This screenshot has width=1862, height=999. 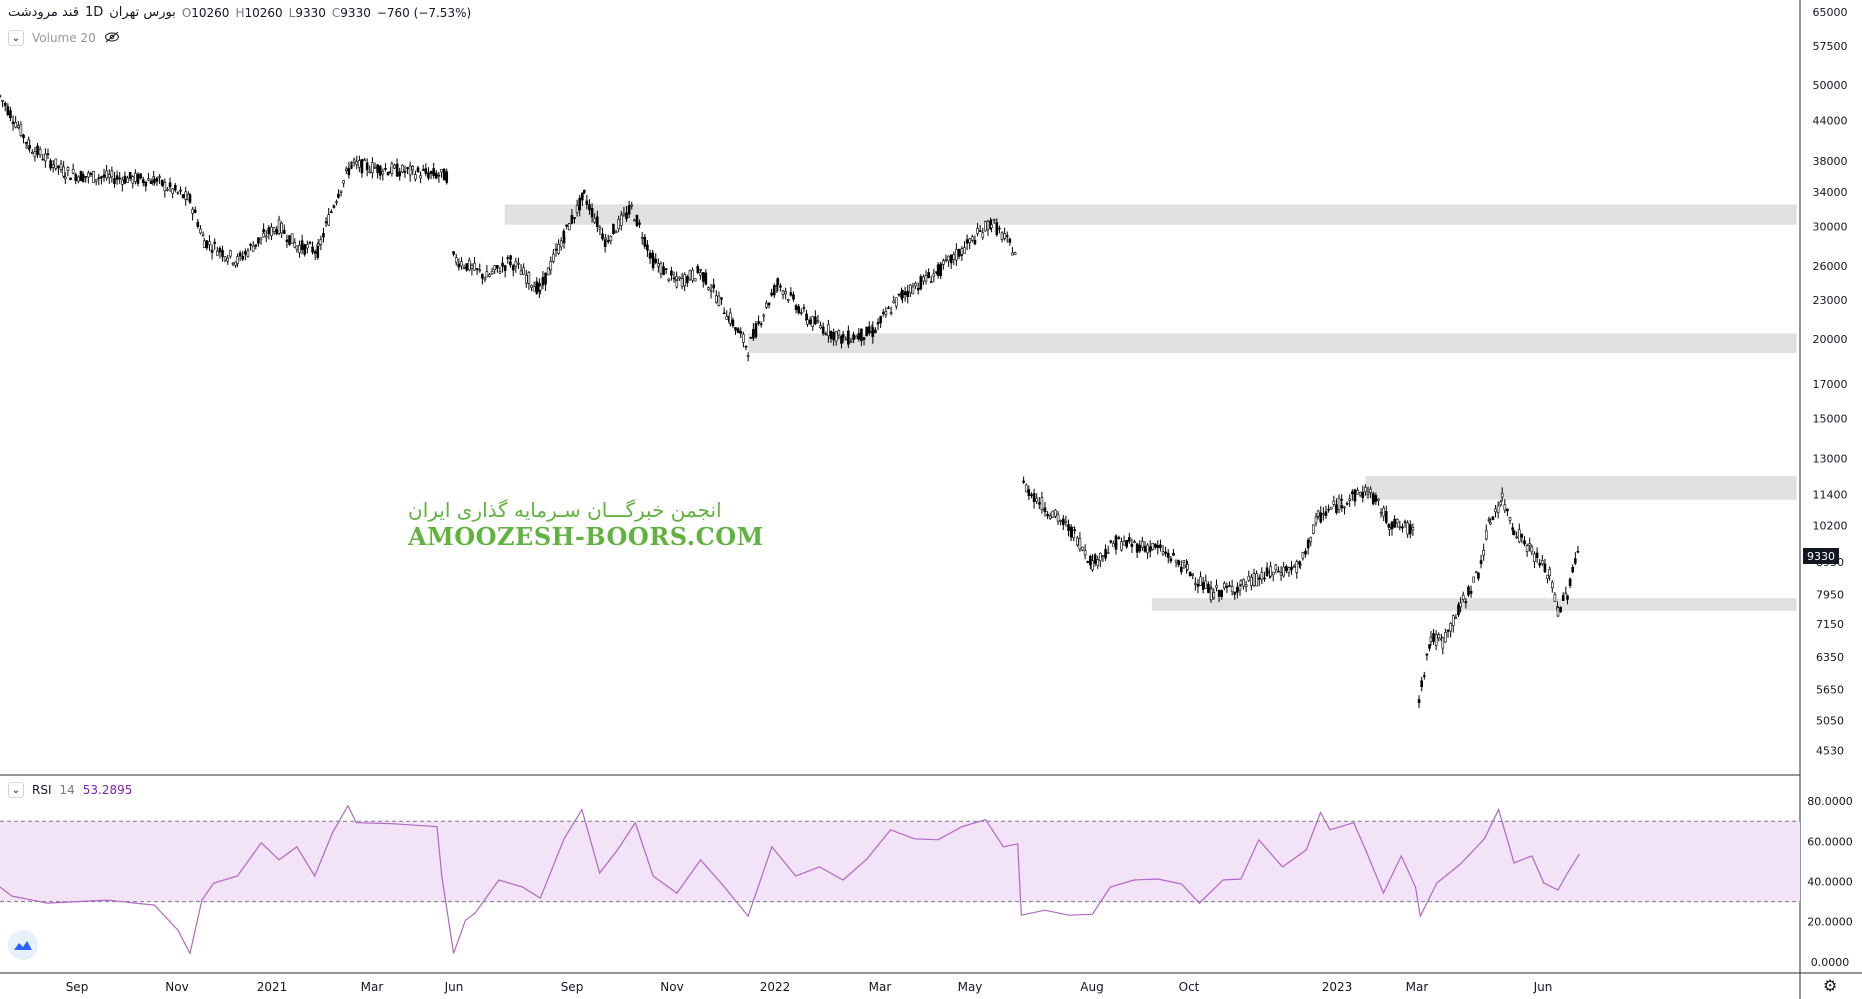 I want to click on symbol-name: قند مرودشت, so click(x=43, y=12).